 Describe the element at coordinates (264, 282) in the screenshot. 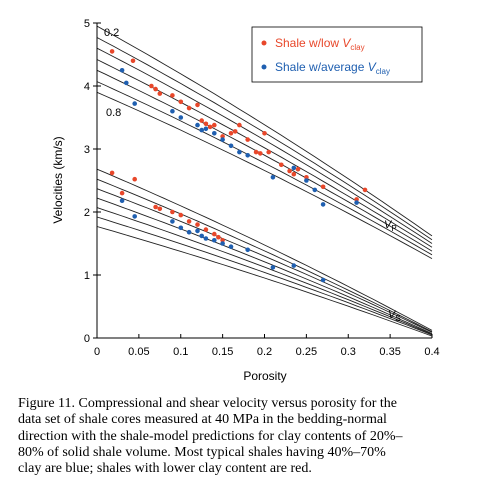

I see `vs-model-curve` at that location.